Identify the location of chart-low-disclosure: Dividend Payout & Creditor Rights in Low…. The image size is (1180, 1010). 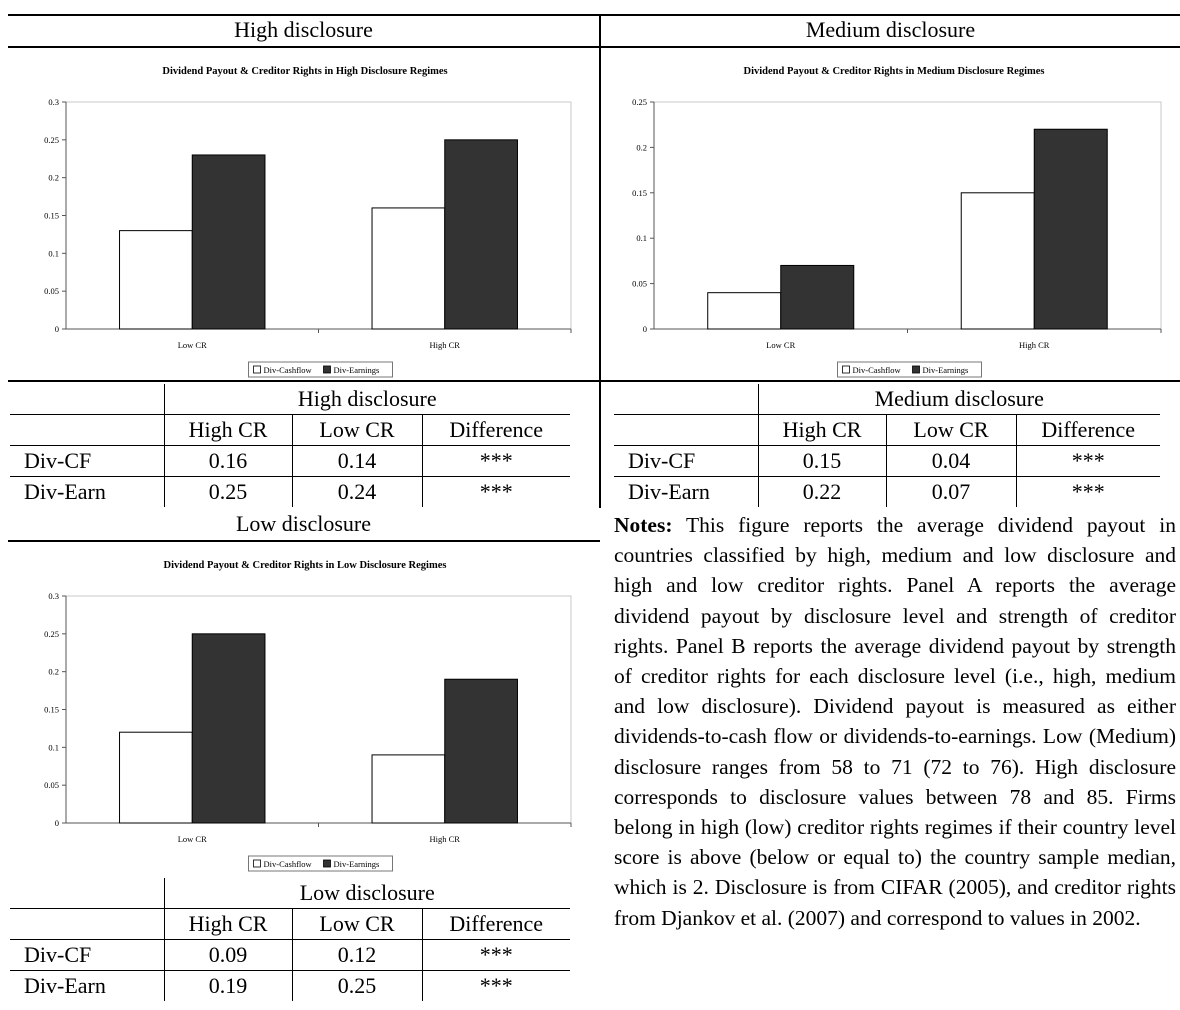
(308, 716).